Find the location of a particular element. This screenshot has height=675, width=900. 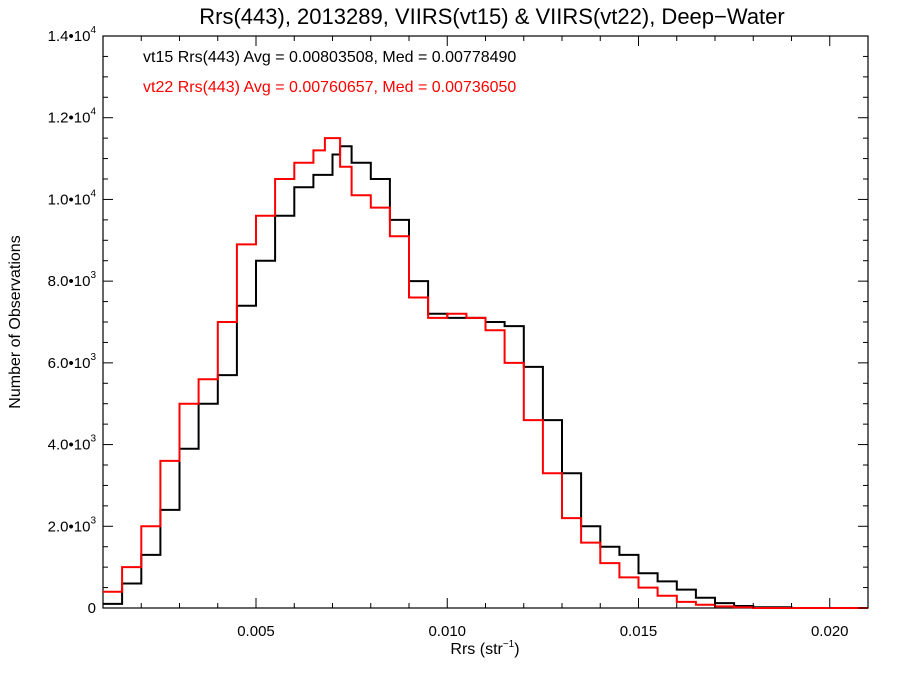

x-tick-label: 0.010 is located at coordinates (447, 631).